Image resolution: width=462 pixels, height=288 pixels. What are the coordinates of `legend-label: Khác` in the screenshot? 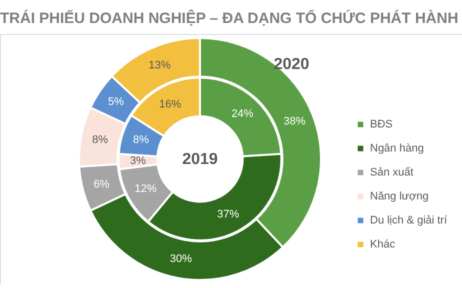 It's located at (383, 244).